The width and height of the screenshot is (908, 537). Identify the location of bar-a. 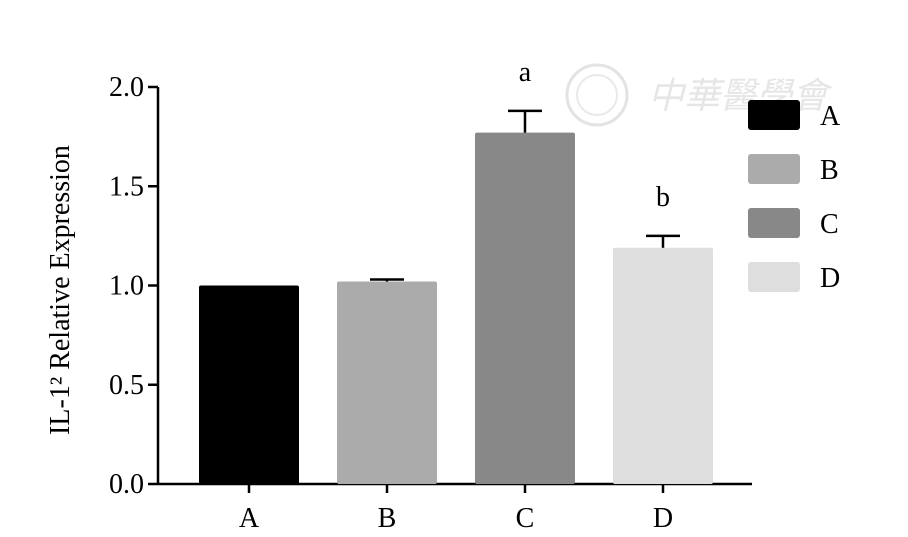
(249, 384).